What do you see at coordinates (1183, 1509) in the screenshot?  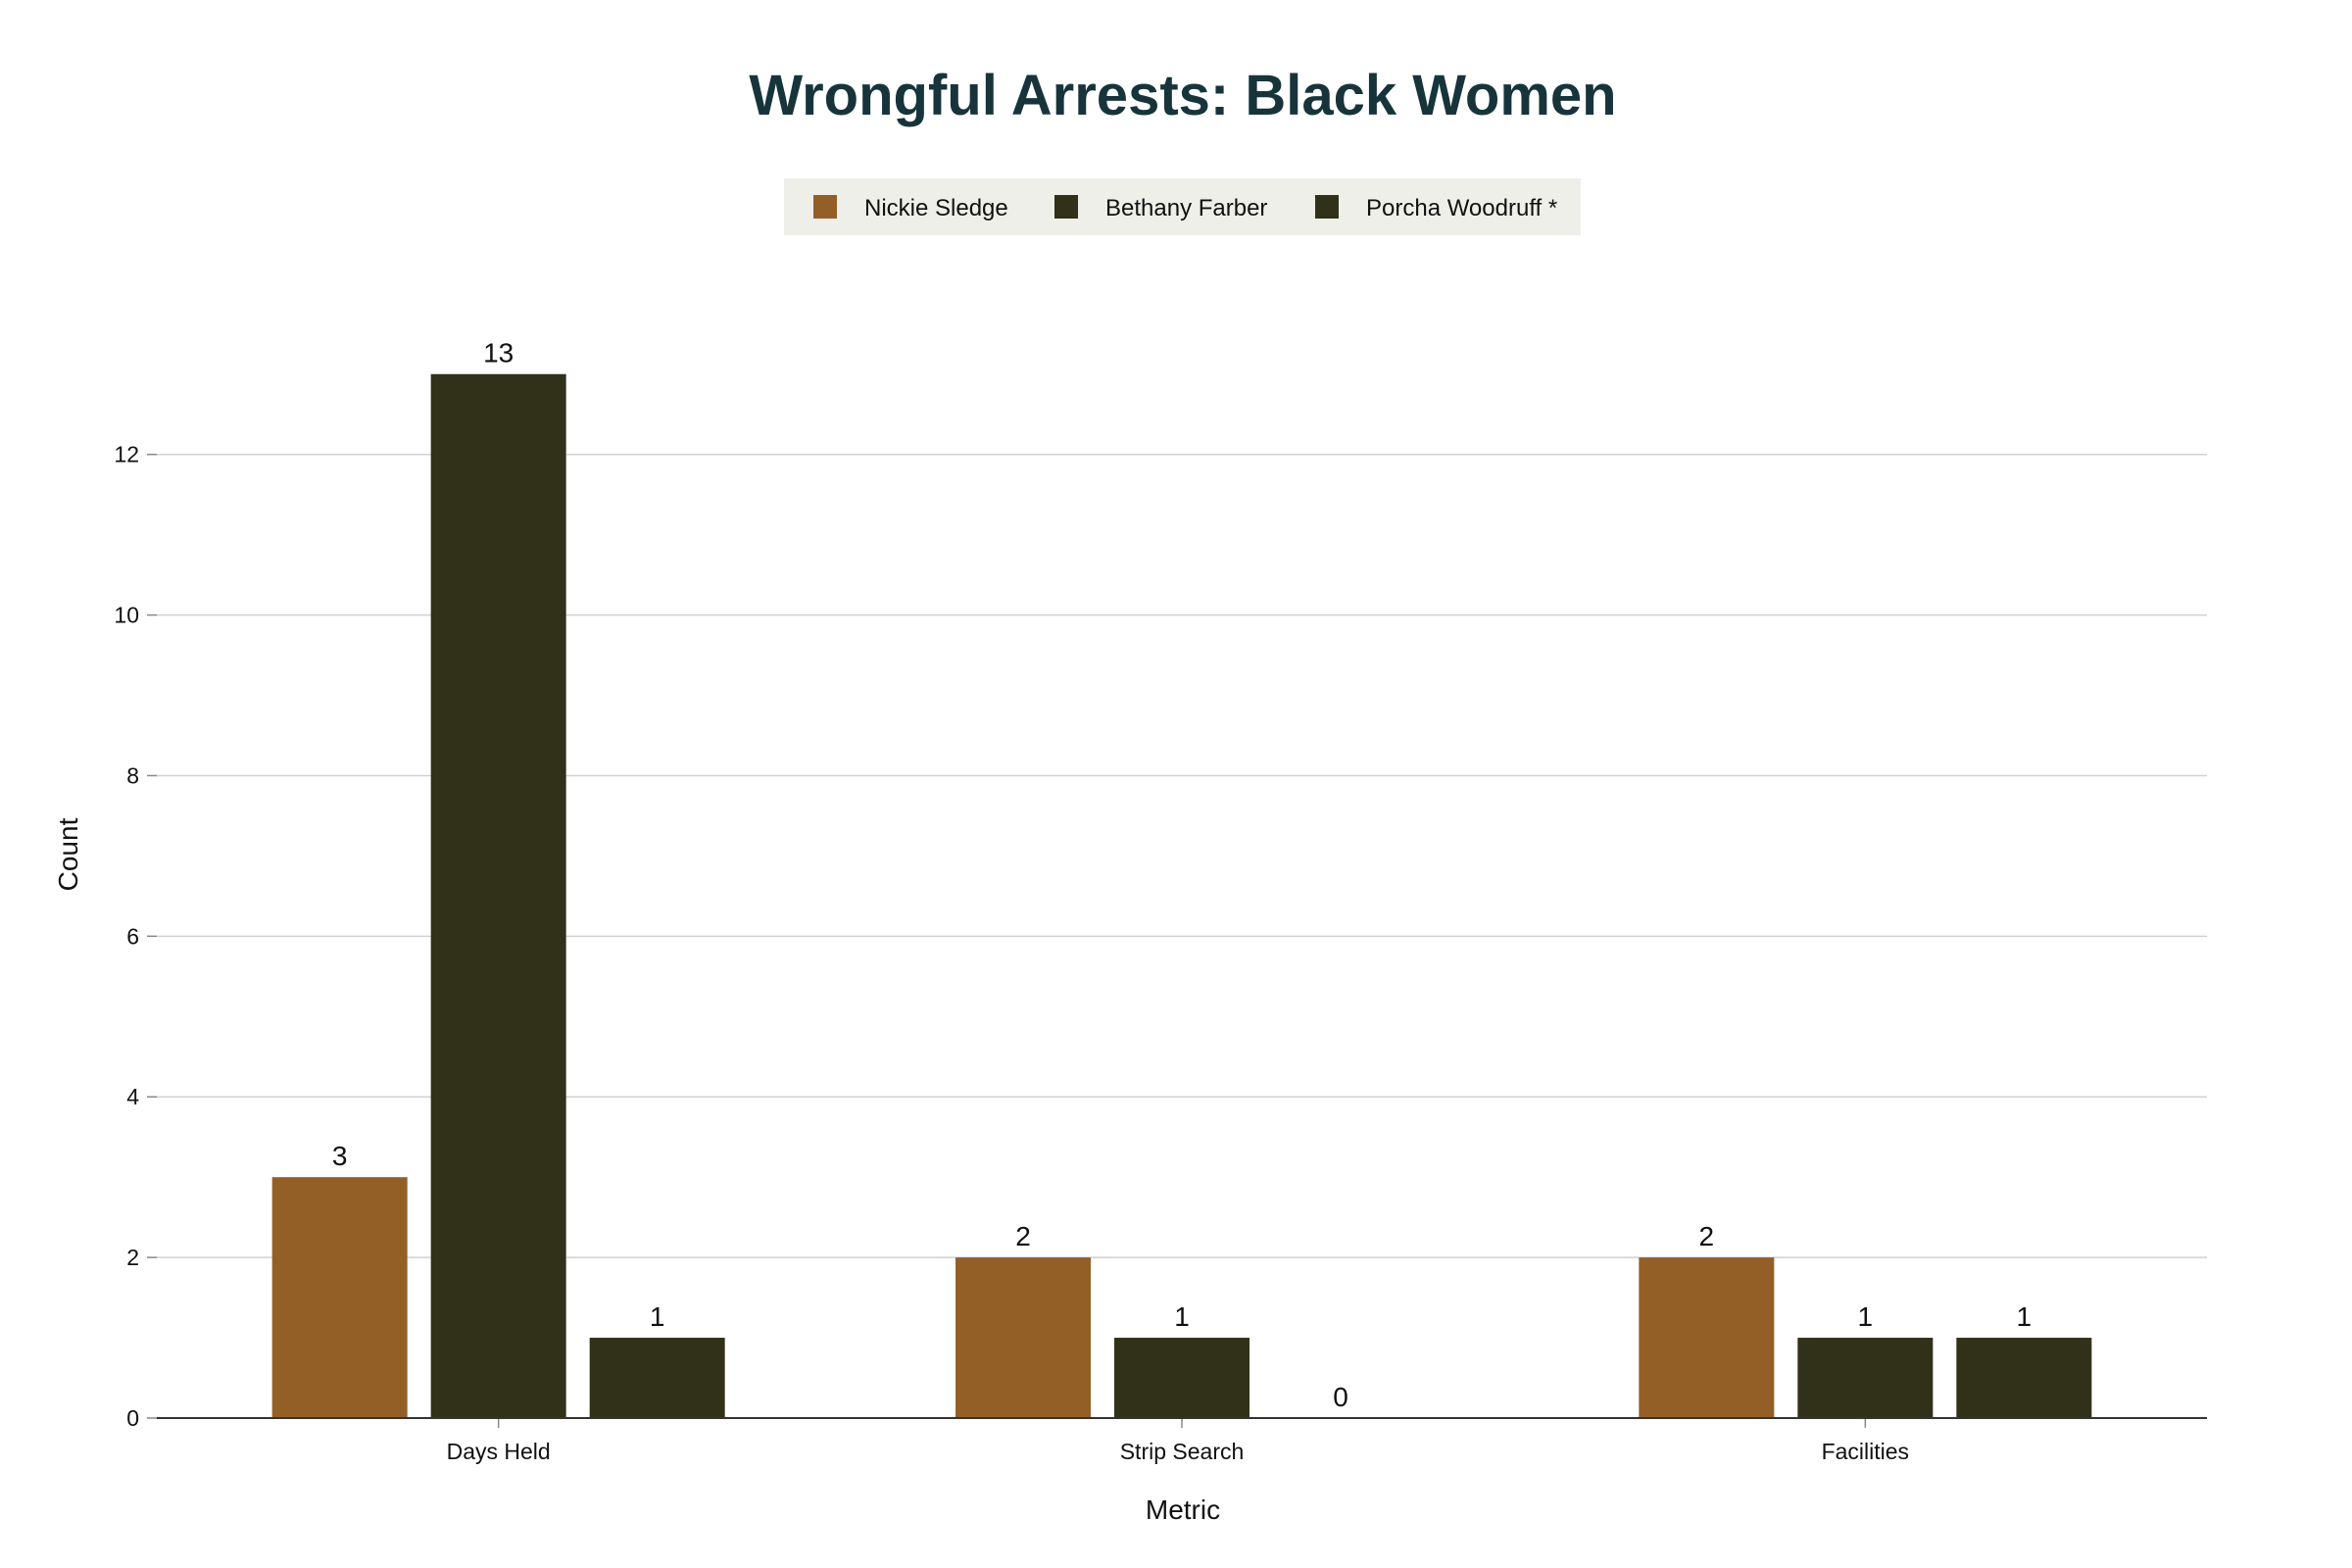 I see `x-axis-title: Metric` at bounding box center [1183, 1509].